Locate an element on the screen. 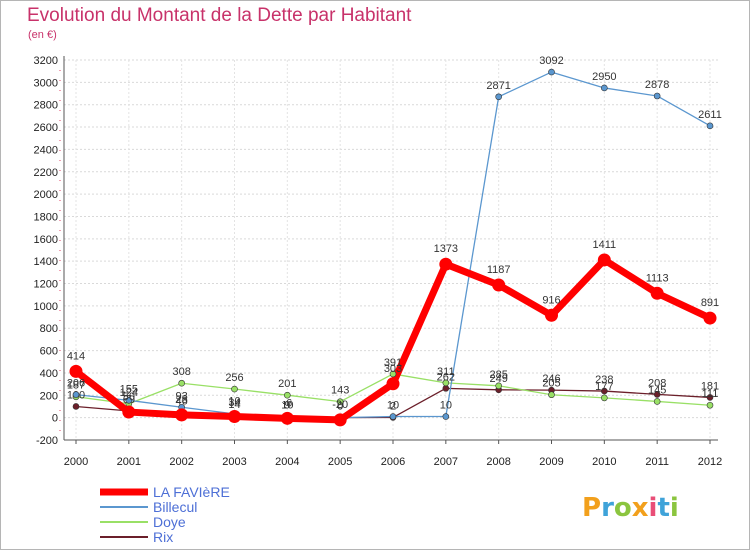 Image resolution: width=750 pixels, height=550 pixels. y-tick-label: 2400 is located at coordinates (46, 150).